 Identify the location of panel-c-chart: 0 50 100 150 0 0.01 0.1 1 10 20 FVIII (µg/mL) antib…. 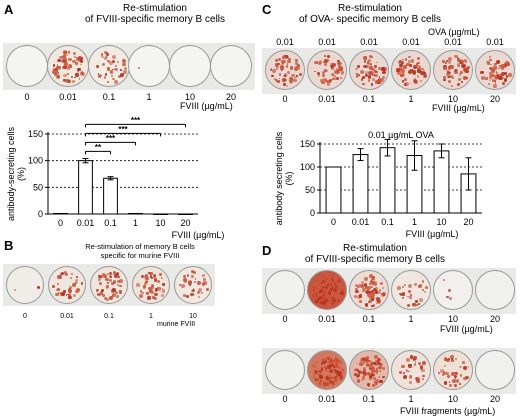
(378, 184).